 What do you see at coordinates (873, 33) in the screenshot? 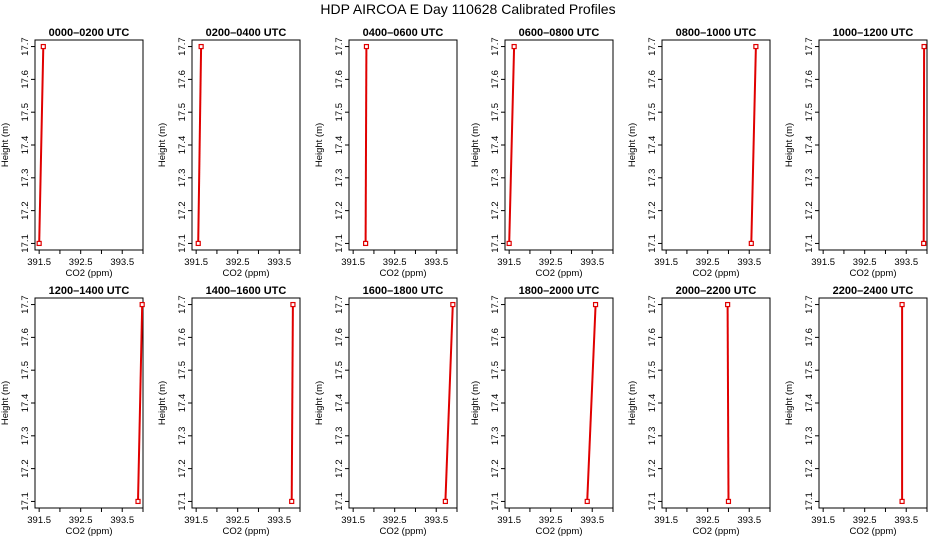
I see `panel-title: 1000–1200 UTC` at bounding box center [873, 33].